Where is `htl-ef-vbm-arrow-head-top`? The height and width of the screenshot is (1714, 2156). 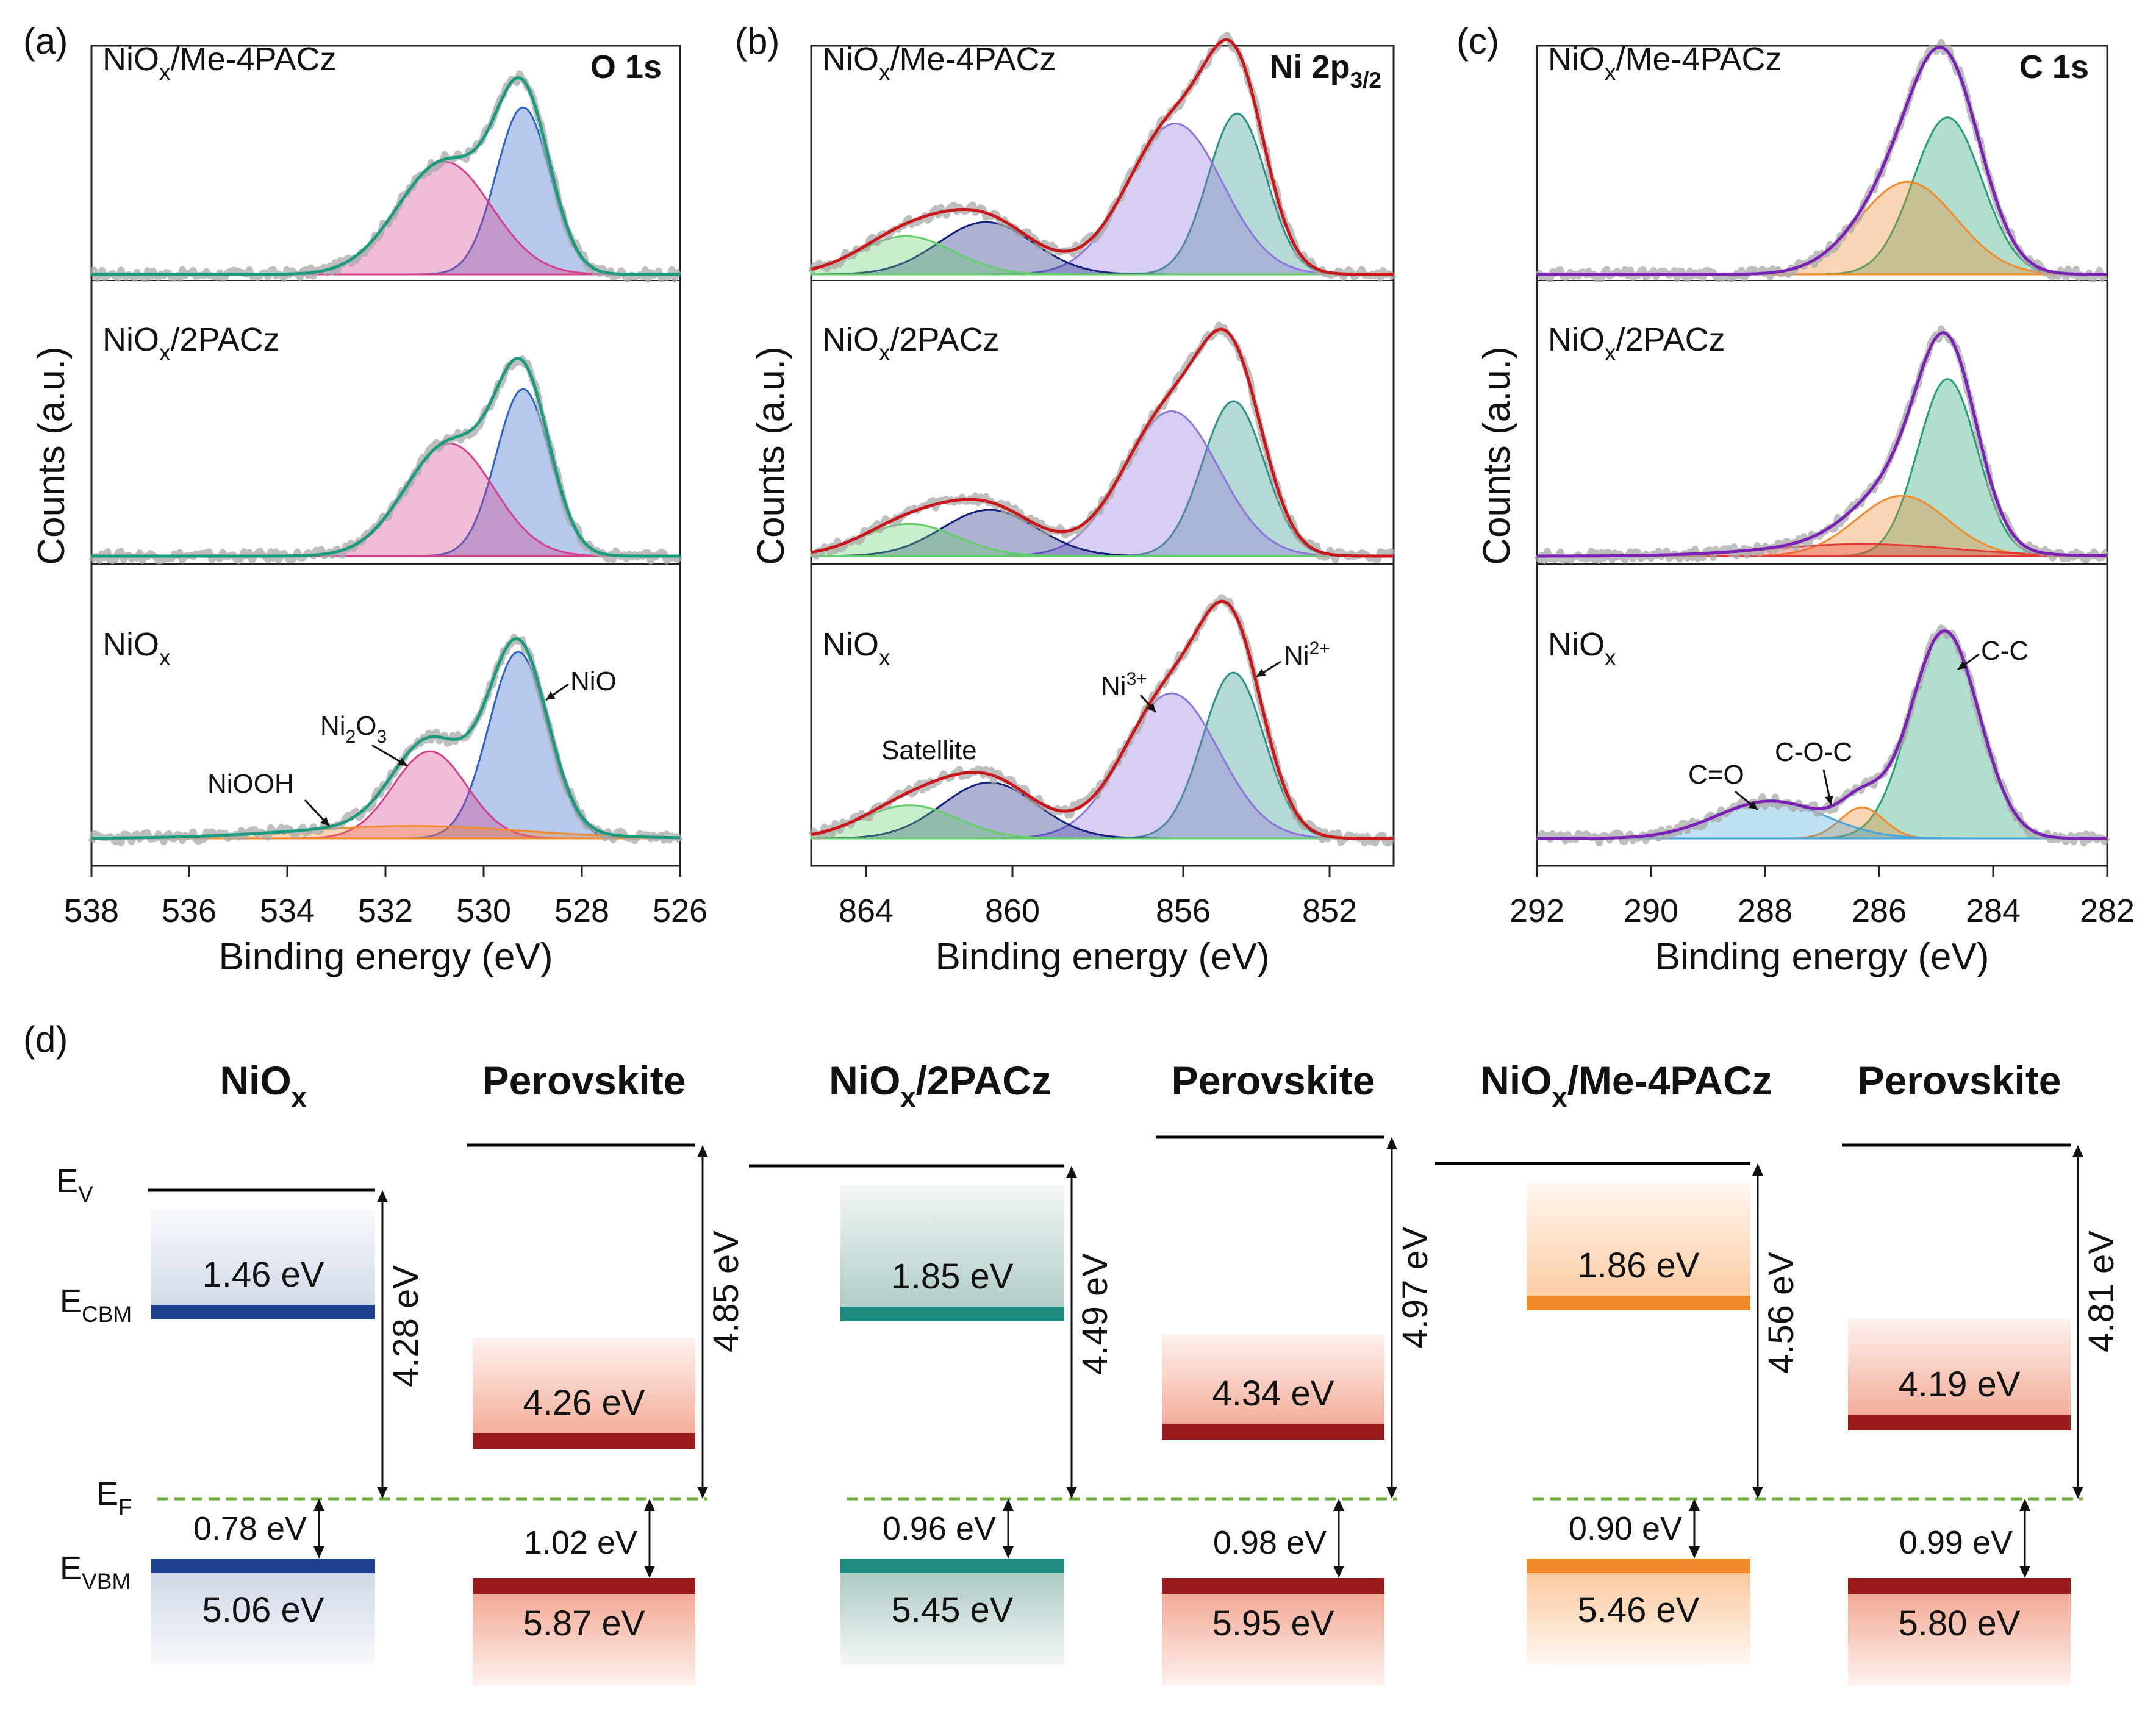 htl-ef-vbm-arrow-head-top is located at coordinates (318, 1505).